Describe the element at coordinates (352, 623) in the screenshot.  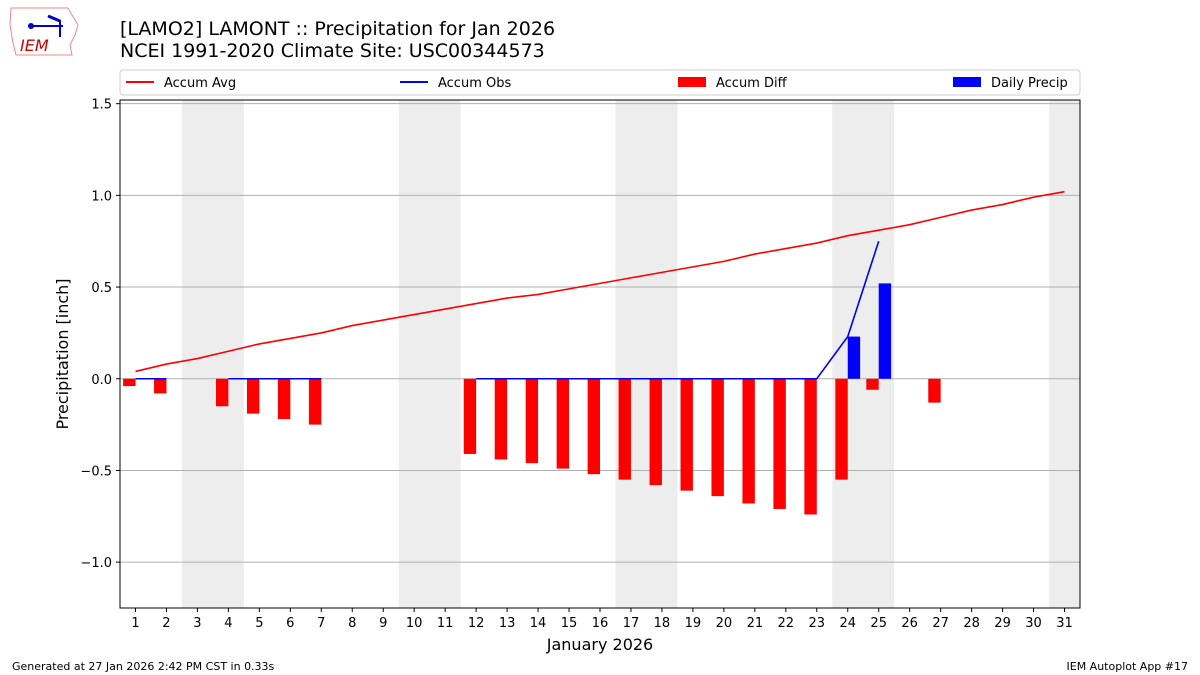
I see `x-tick-label: 8` at that location.